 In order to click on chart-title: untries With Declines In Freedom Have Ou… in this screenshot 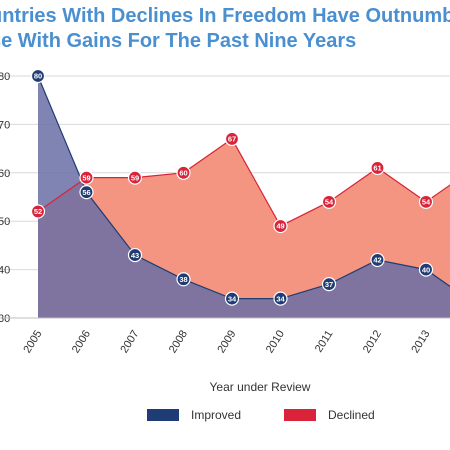, I will do `click(225, 29)`.